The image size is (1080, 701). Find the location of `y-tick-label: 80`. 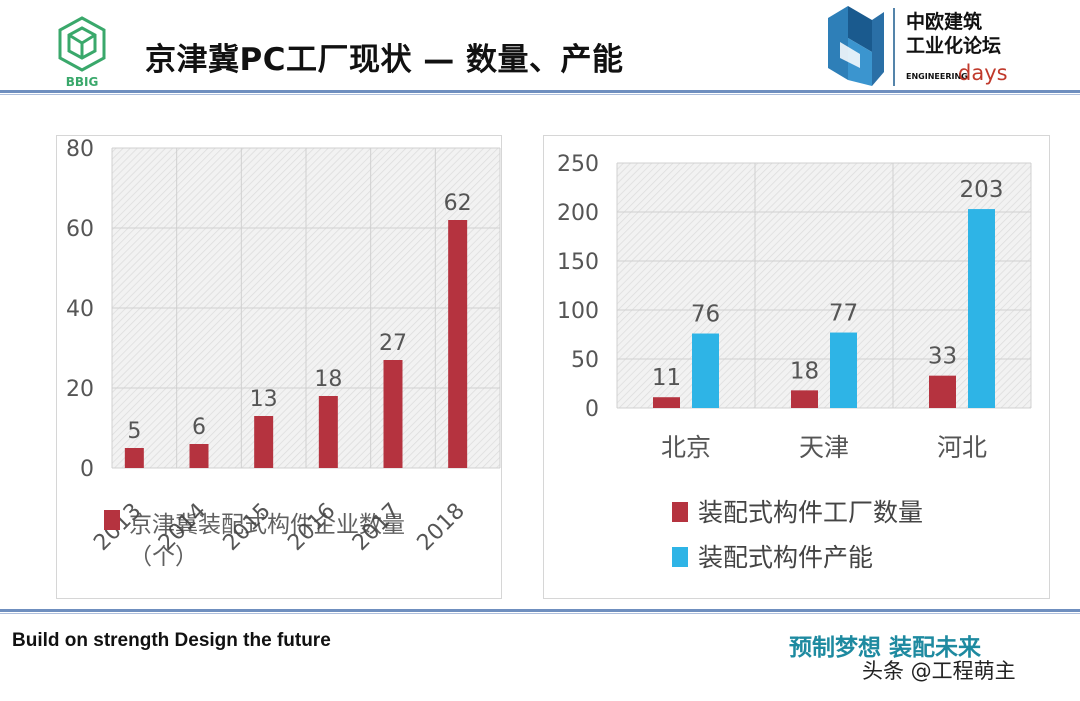

y-tick-label: 80 is located at coordinates (80, 149).